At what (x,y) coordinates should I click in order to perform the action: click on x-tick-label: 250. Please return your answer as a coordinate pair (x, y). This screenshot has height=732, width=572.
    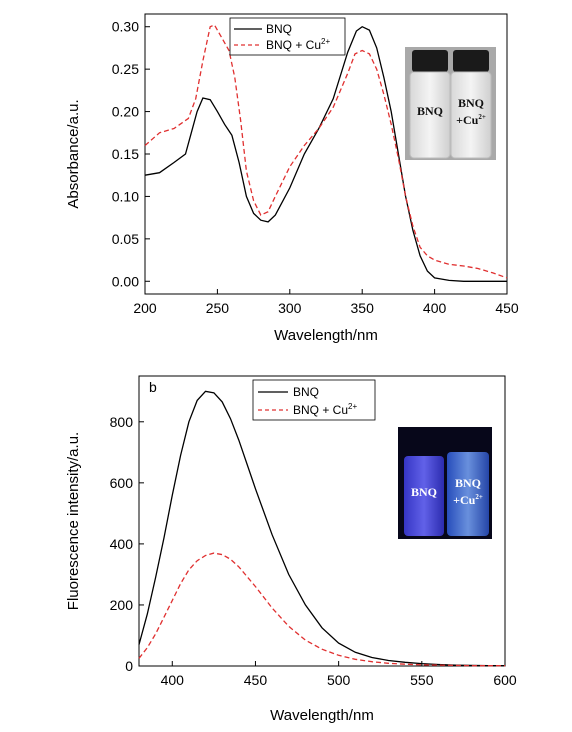
    Looking at the image, I should click on (218, 308).